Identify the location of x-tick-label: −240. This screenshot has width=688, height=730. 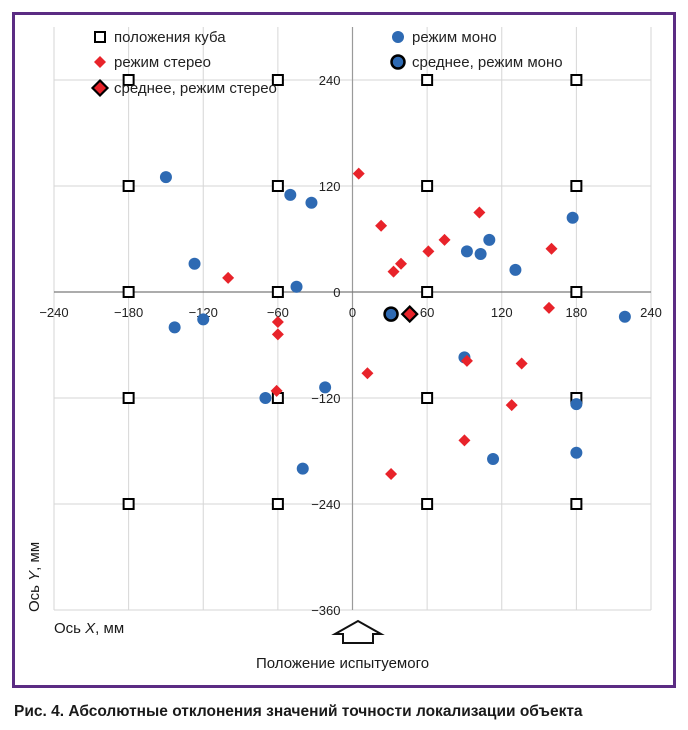
(53, 312).